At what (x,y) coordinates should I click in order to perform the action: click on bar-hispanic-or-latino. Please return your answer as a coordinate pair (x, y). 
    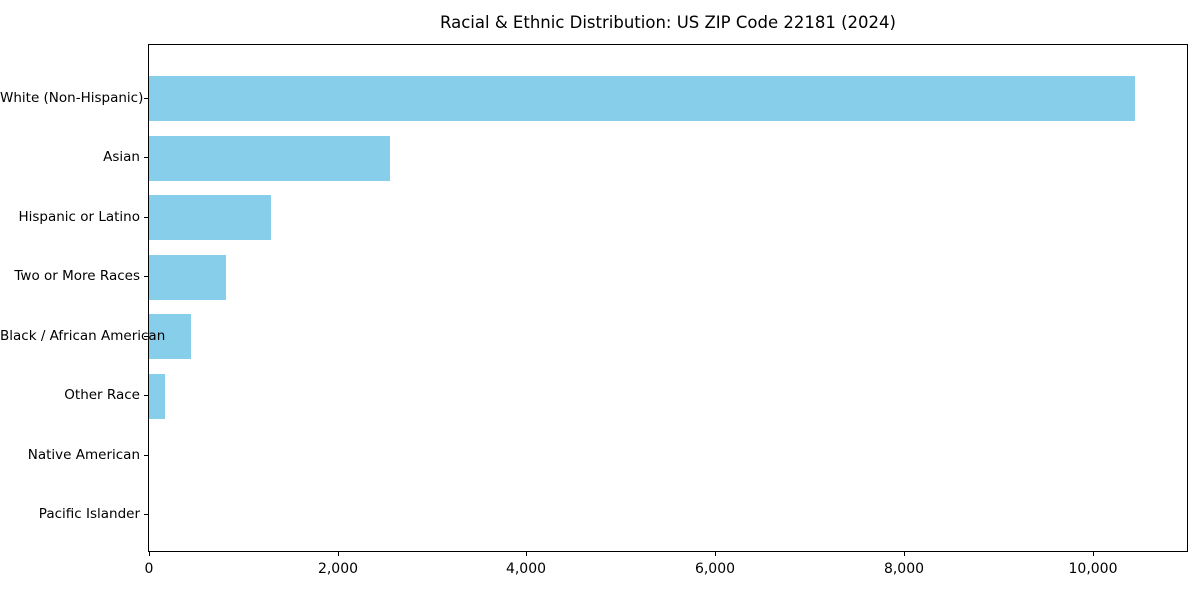
    Looking at the image, I should click on (210, 217).